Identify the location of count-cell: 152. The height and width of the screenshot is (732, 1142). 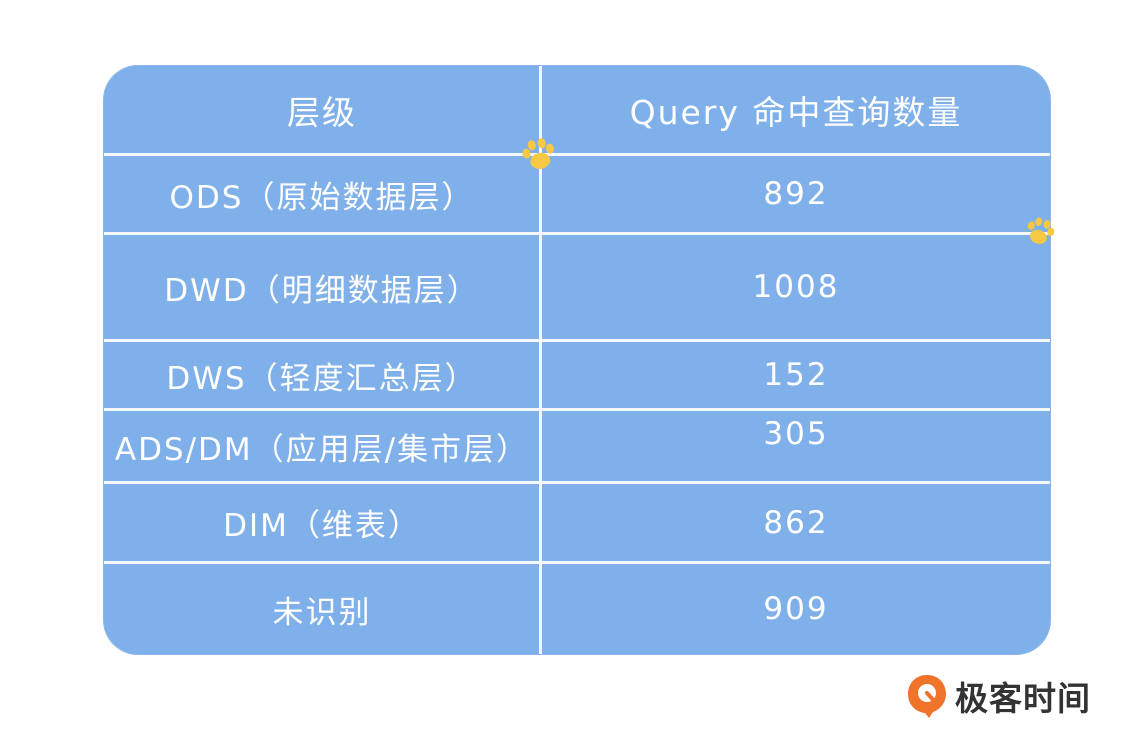
(796, 375).